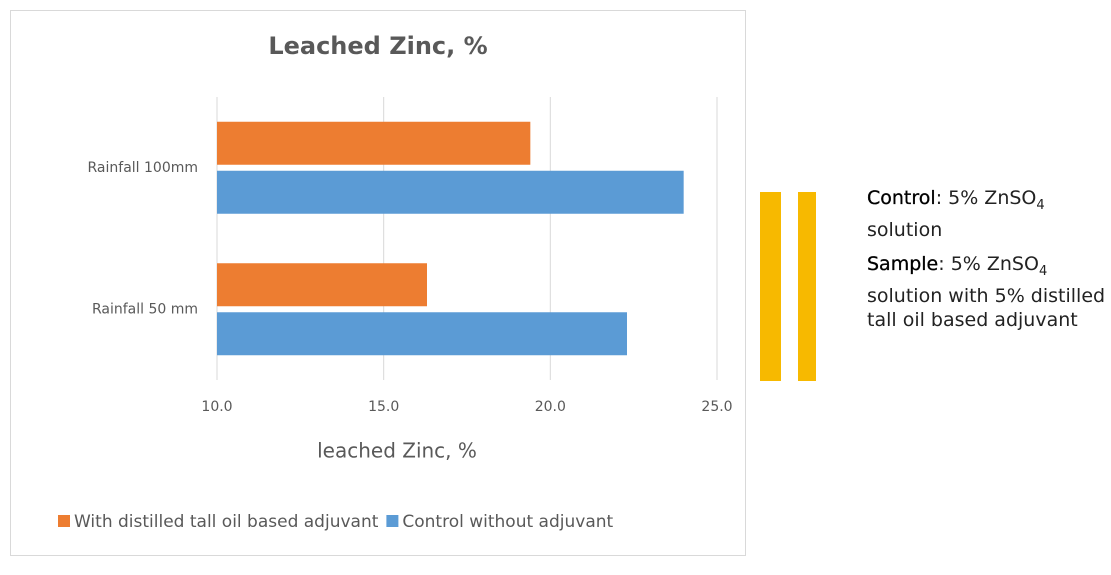  What do you see at coordinates (226, 522) in the screenshot?
I see `legend-label: With distilled tall oil based adjuvant` at bounding box center [226, 522].